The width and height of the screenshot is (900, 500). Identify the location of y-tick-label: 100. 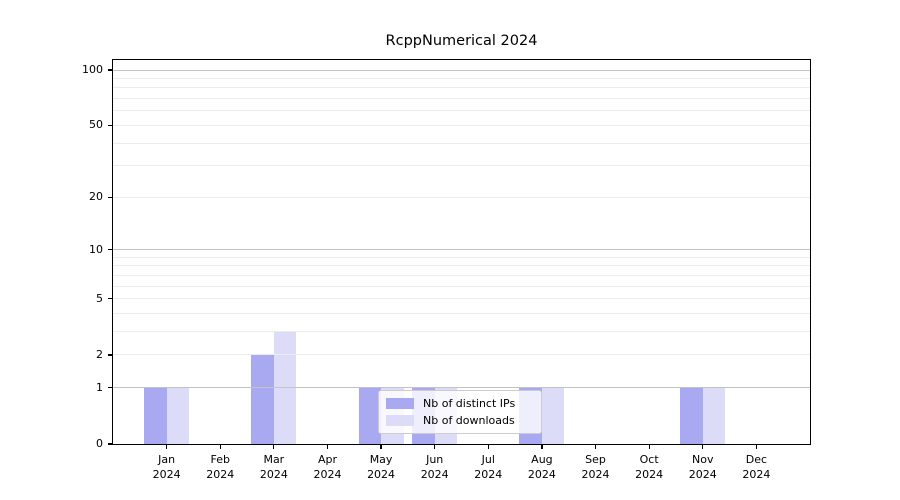
(92, 69).